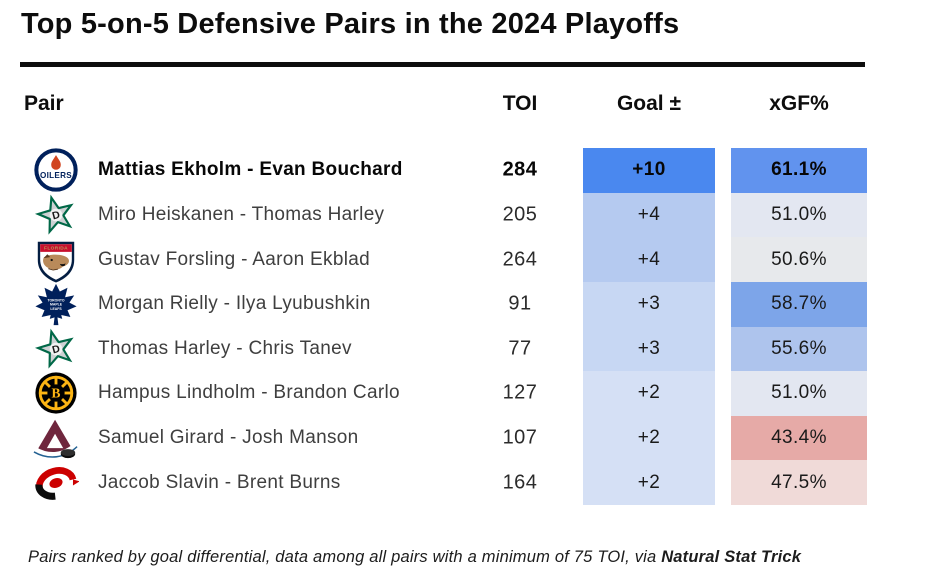 This screenshot has width=946, height=578. I want to click on column-header-xgf: xGF%, so click(799, 103).